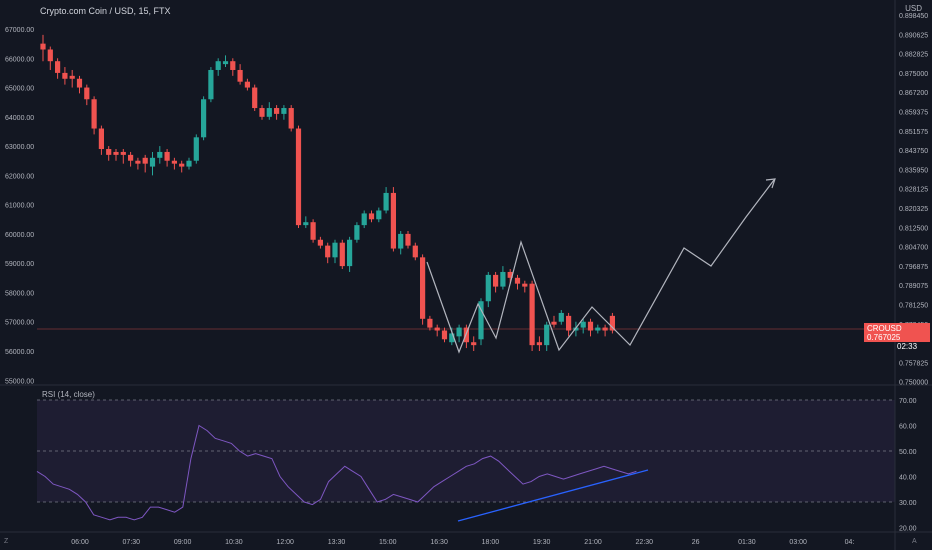  Describe the element at coordinates (542, 542) in the screenshot. I see `time-axis-tick: 19:30` at that location.